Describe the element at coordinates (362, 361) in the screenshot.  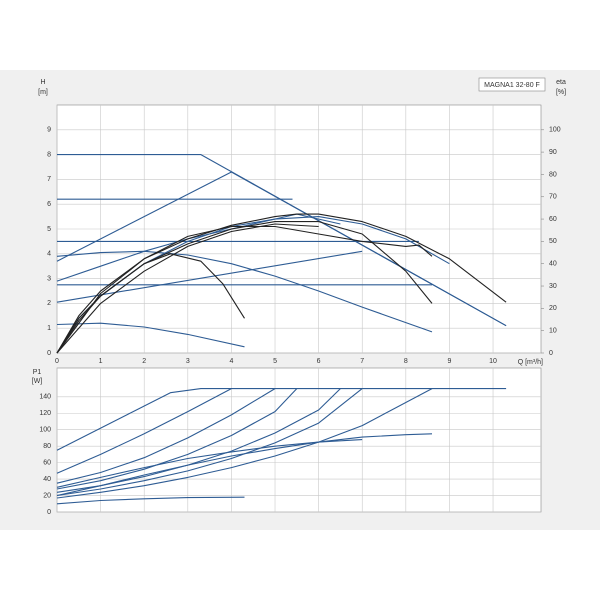
I see `x-tick-label: 7` at that location.